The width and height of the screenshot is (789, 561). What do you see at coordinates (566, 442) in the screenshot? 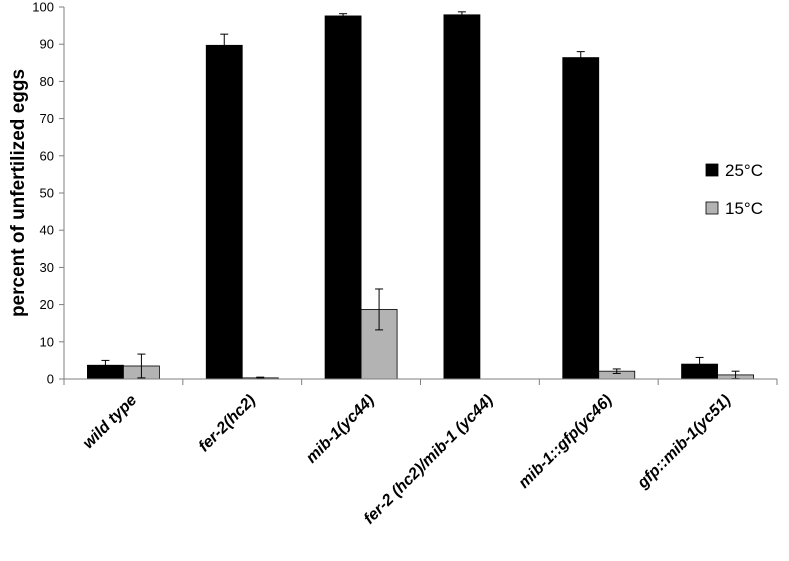
I see `x-category-label: mib-1::gfp(yc46)` at bounding box center [566, 442].